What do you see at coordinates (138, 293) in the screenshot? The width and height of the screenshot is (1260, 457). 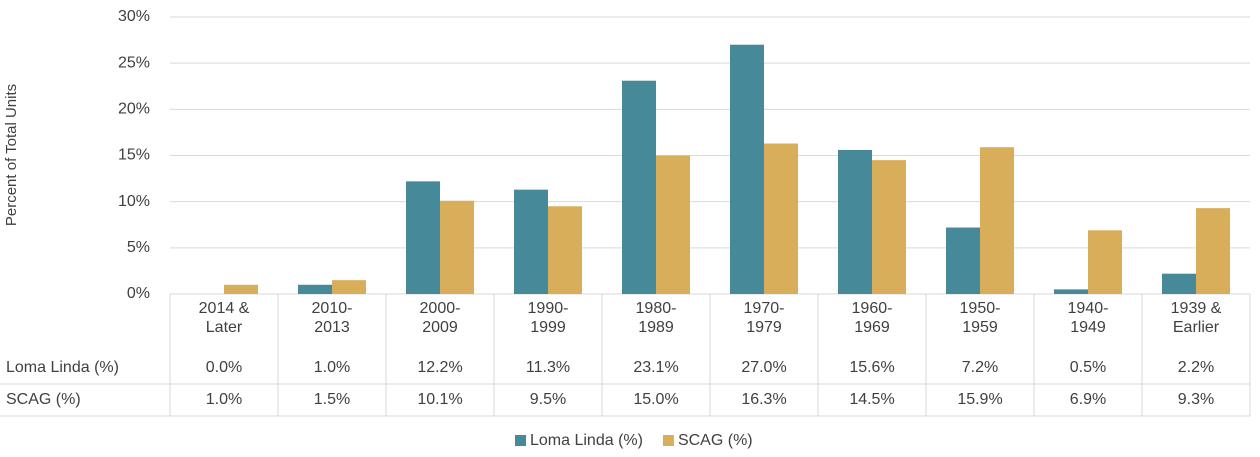 I see `y-tick-label: 0%` at bounding box center [138, 293].